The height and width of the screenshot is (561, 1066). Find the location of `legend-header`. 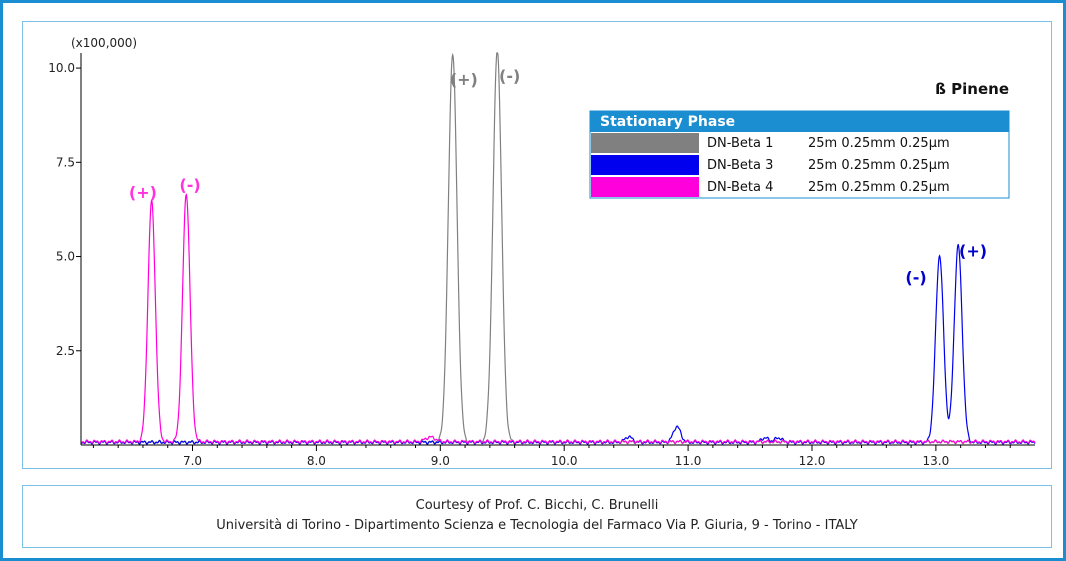

legend-header is located at coordinates (799, 121).